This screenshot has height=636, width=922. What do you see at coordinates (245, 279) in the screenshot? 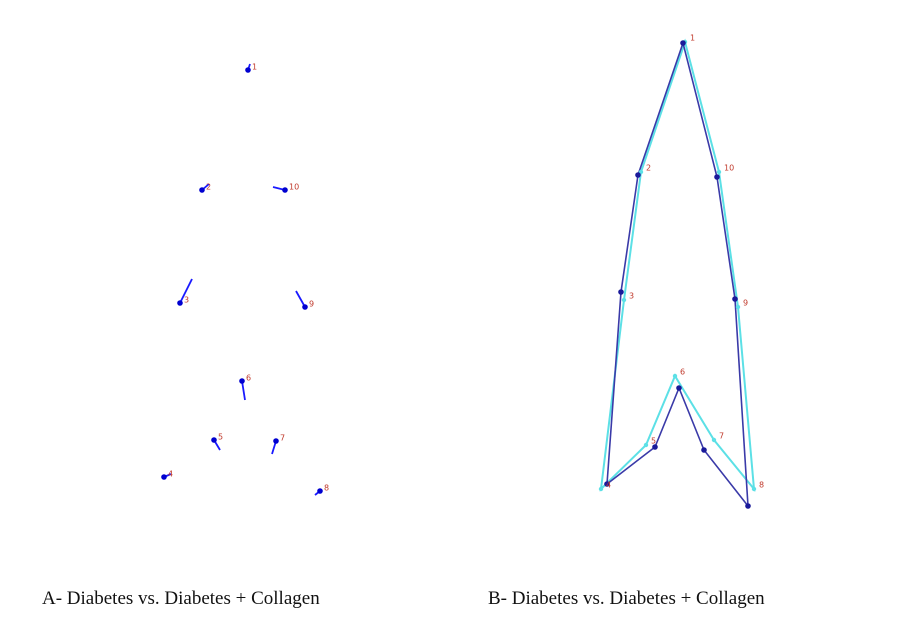
I see `panel-a: 1 2 3 4 5 6 7 8 9 10` at bounding box center [245, 279].